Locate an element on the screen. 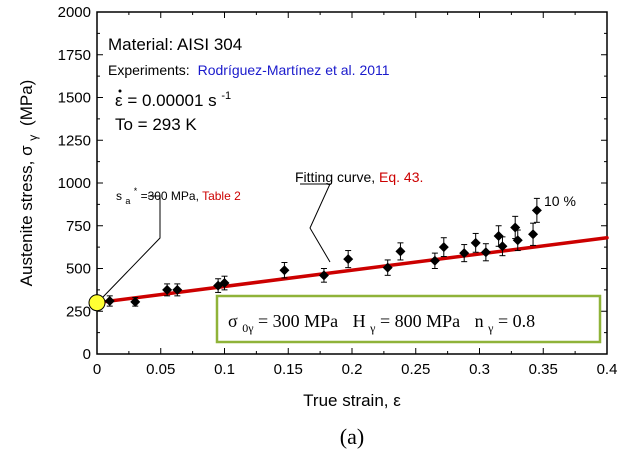  x-tick-label: 0.2 is located at coordinates (352, 369).